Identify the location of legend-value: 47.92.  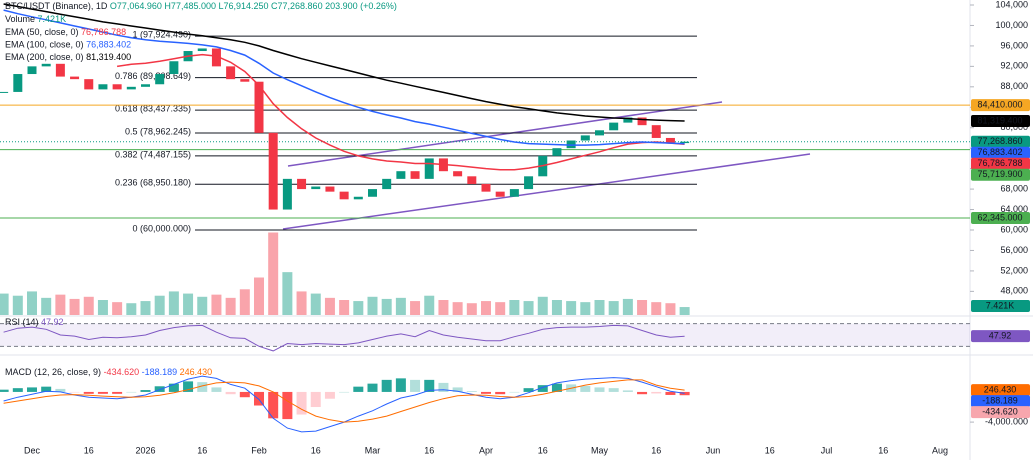
(52, 322).